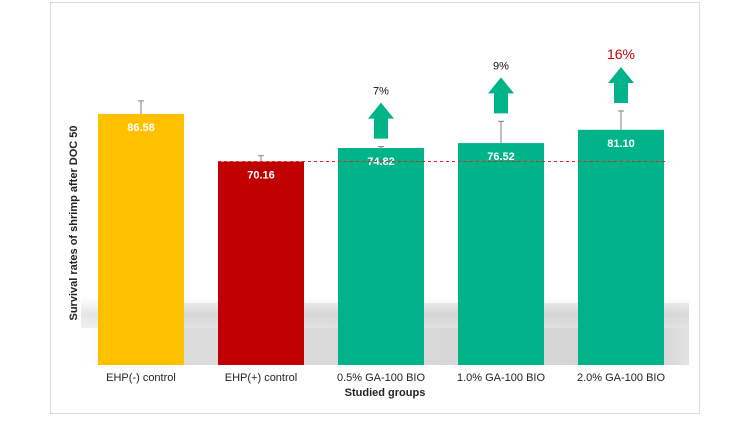 The height and width of the screenshot is (422, 750). What do you see at coordinates (74, 222) in the screenshot?
I see `y-axis-title: Survival rates of shrimp after DOC 50` at bounding box center [74, 222].